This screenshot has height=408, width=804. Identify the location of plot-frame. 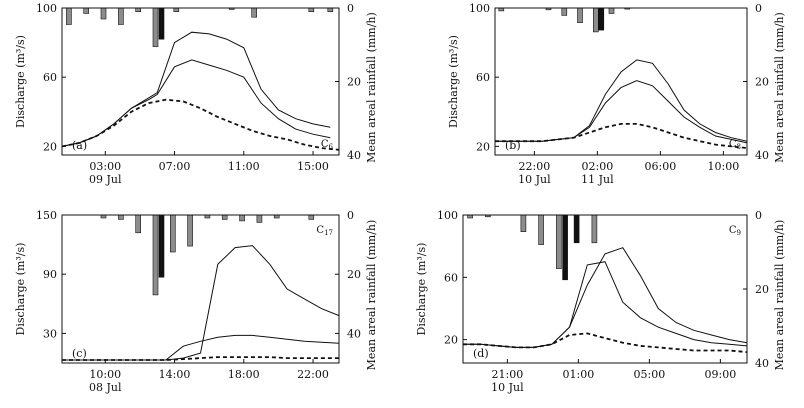
(200, 289).